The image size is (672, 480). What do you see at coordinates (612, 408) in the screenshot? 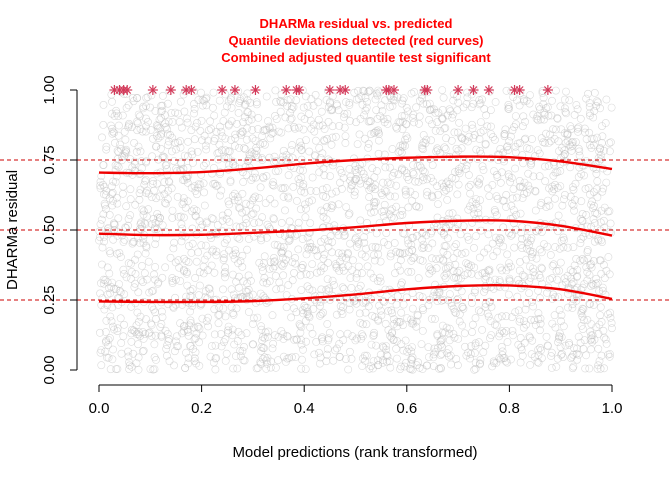
I see `x-tick-label: 1.0` at bounding box center [612, 408].